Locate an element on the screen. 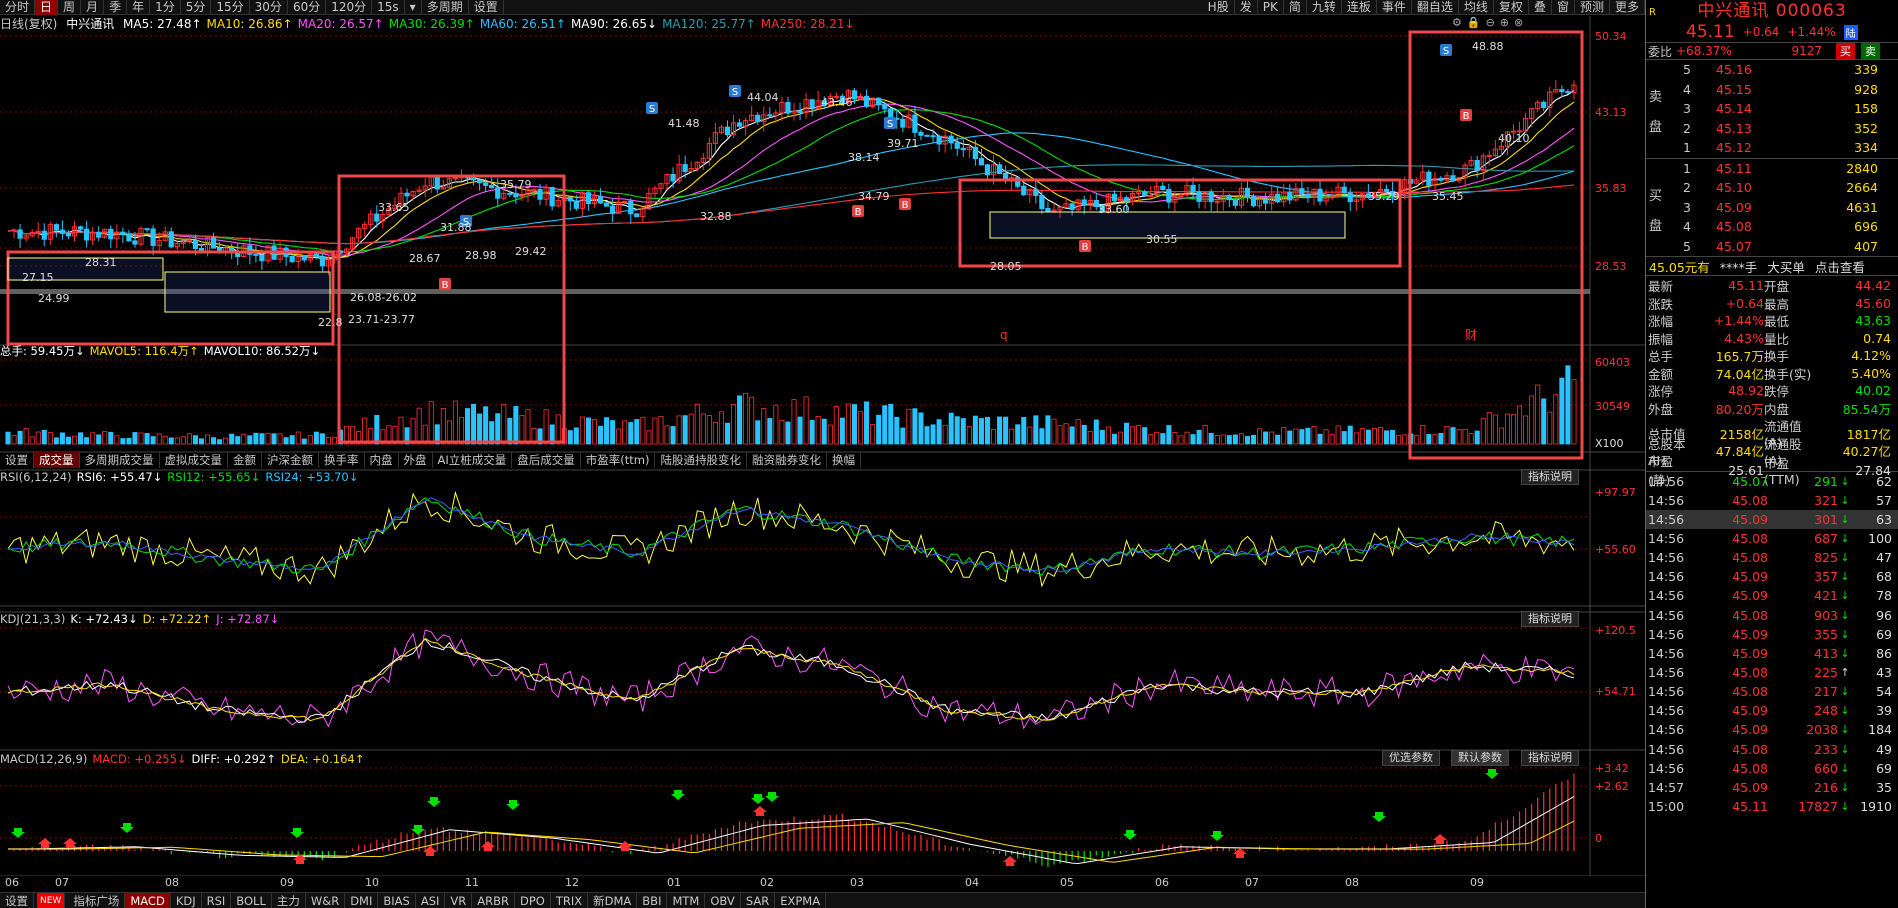  volume-tab: 多周期成交量 is located at coordinates (120, 460).